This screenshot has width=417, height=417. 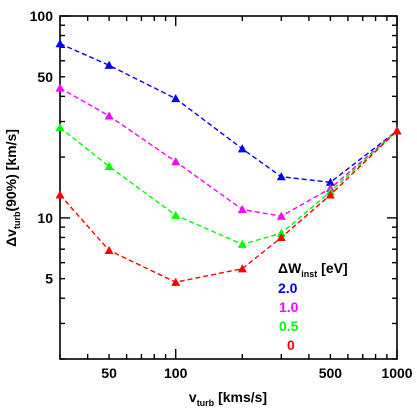 What do you see at coordinates (331, 373) in the screenshot?
I see `x-tick-label: 500` at bounding box center [331, 373].